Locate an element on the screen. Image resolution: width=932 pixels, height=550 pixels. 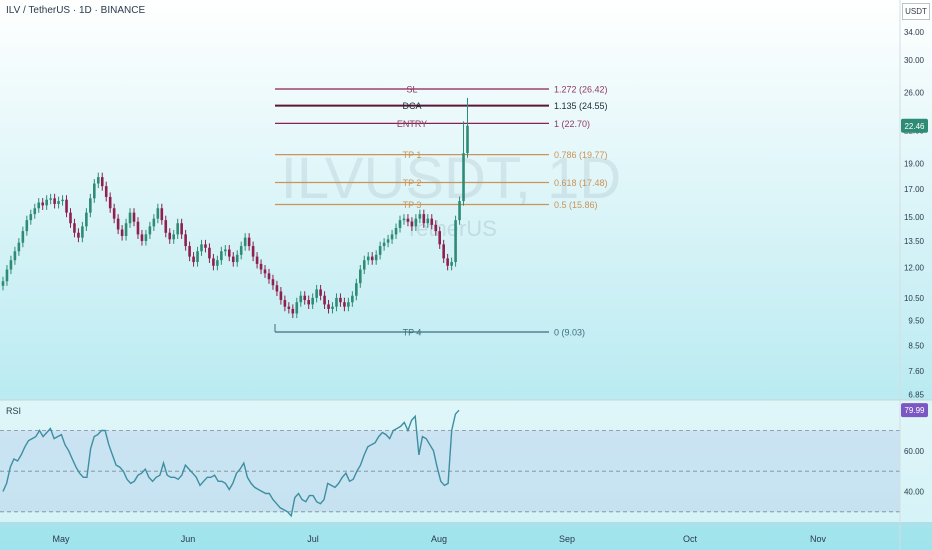
time-tick-label: May is located at coordinates (61, 539).